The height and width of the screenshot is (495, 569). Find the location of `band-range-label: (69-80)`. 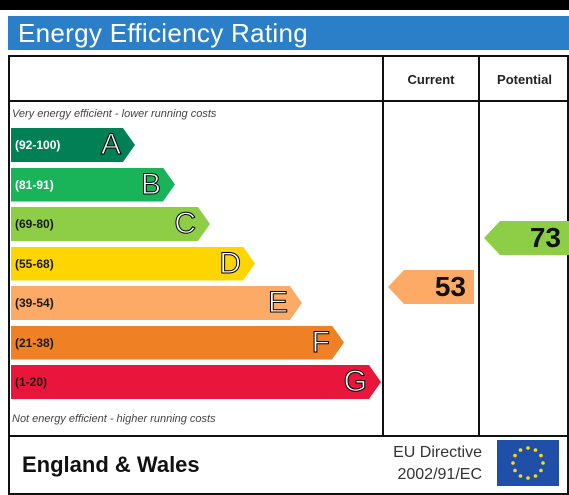

band-range-label: (69-80) is located at coordinates (34, 224).